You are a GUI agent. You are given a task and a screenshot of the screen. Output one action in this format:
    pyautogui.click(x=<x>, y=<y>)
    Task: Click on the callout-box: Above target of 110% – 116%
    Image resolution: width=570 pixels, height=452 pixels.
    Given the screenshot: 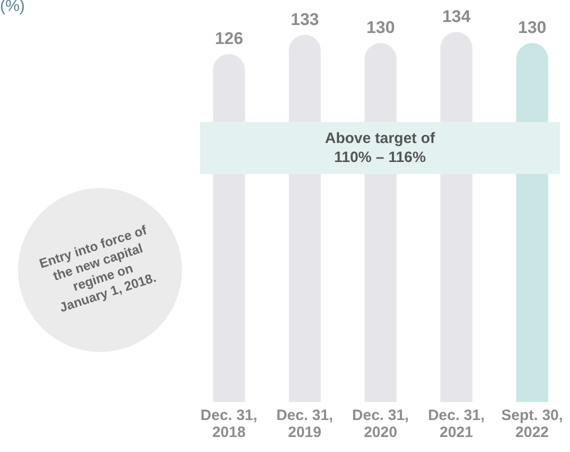 What is the action you would take?
    pyautogui.click(x=380, y=148)
    